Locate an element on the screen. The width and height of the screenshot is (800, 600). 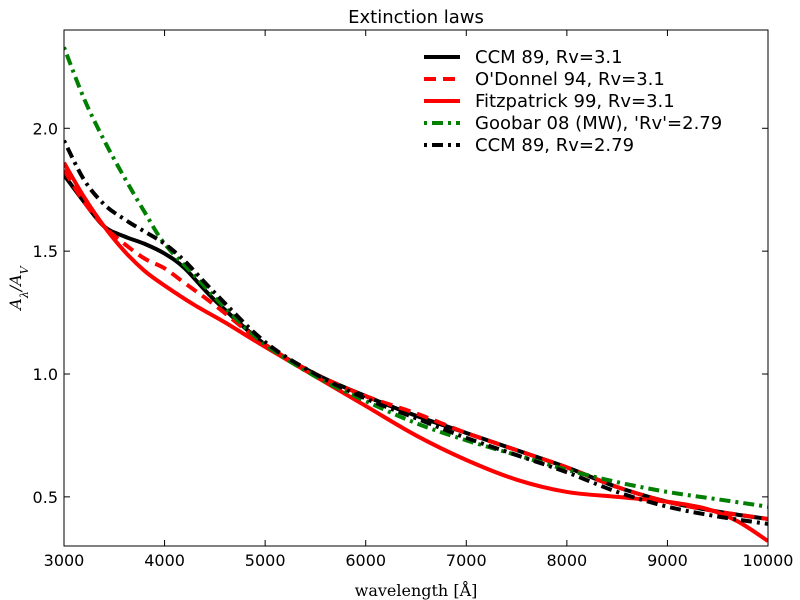
y-tick-label: 0.5 is located at coordinates (45, 497).